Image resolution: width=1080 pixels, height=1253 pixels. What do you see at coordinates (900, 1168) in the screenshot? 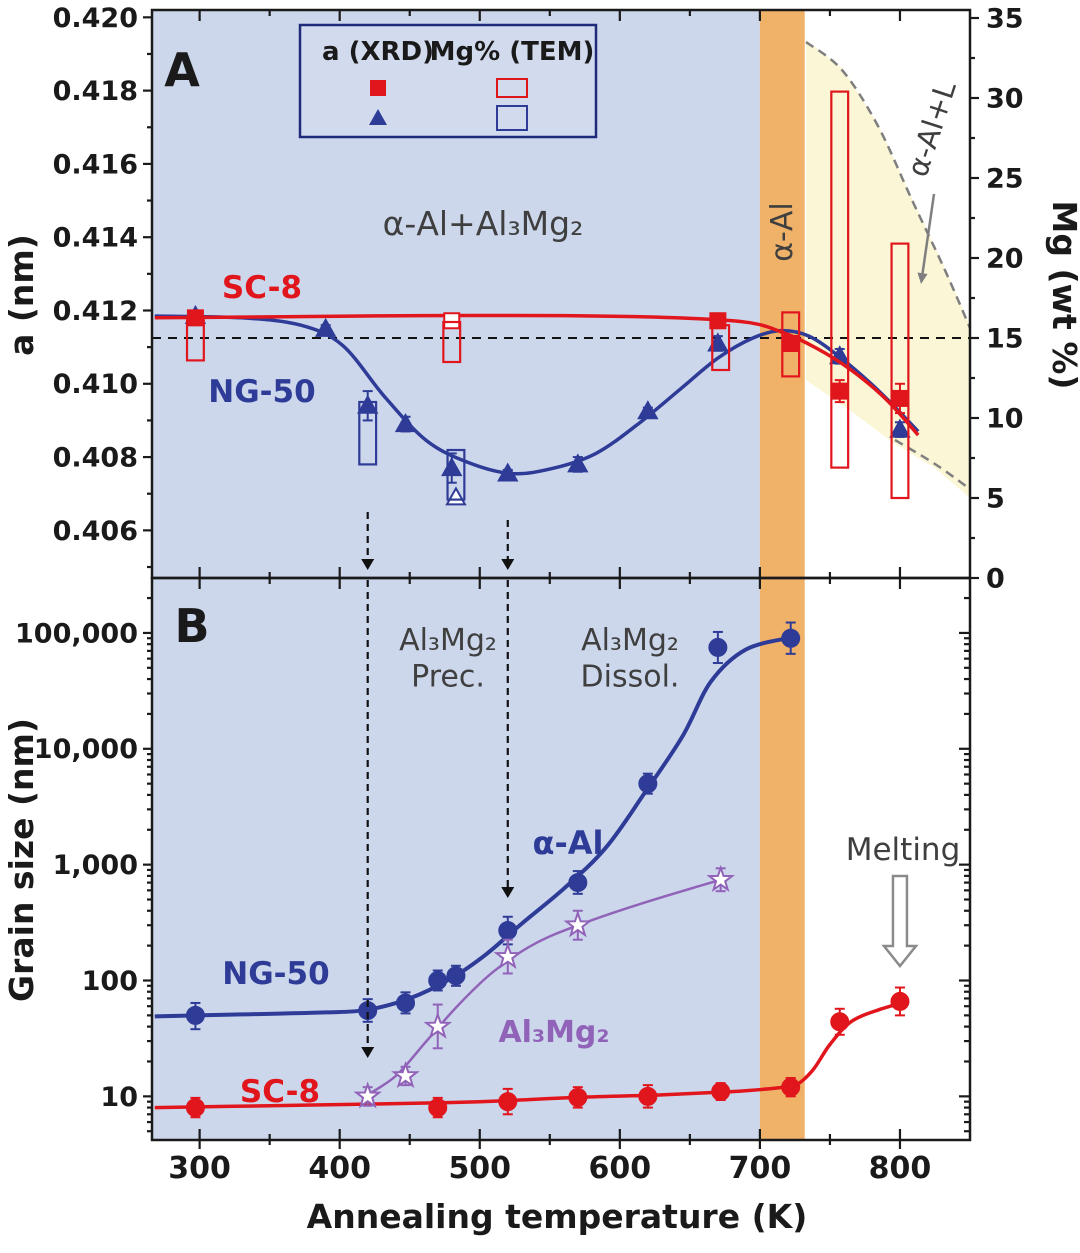
I see `tick-temperature: 800` at bounding box center [900, 1168].